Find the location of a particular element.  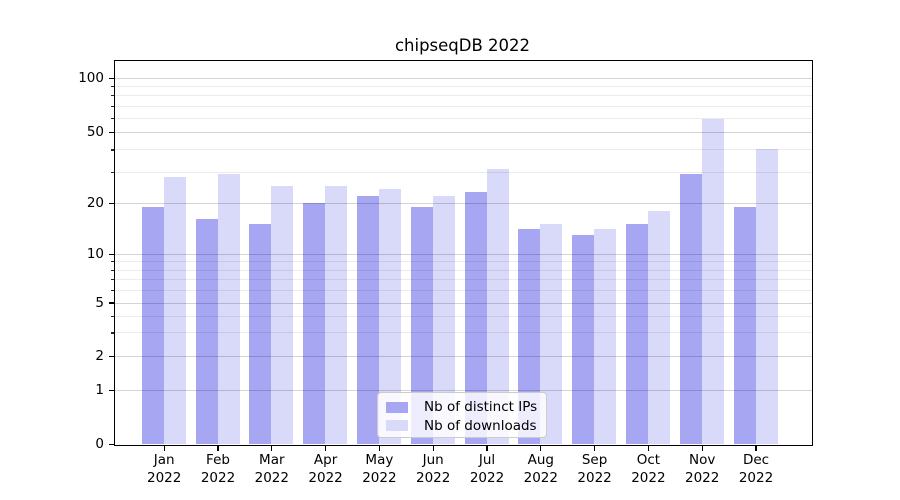

legend-row-downloads: Nb of downloads is located at coordinates (466, 426).